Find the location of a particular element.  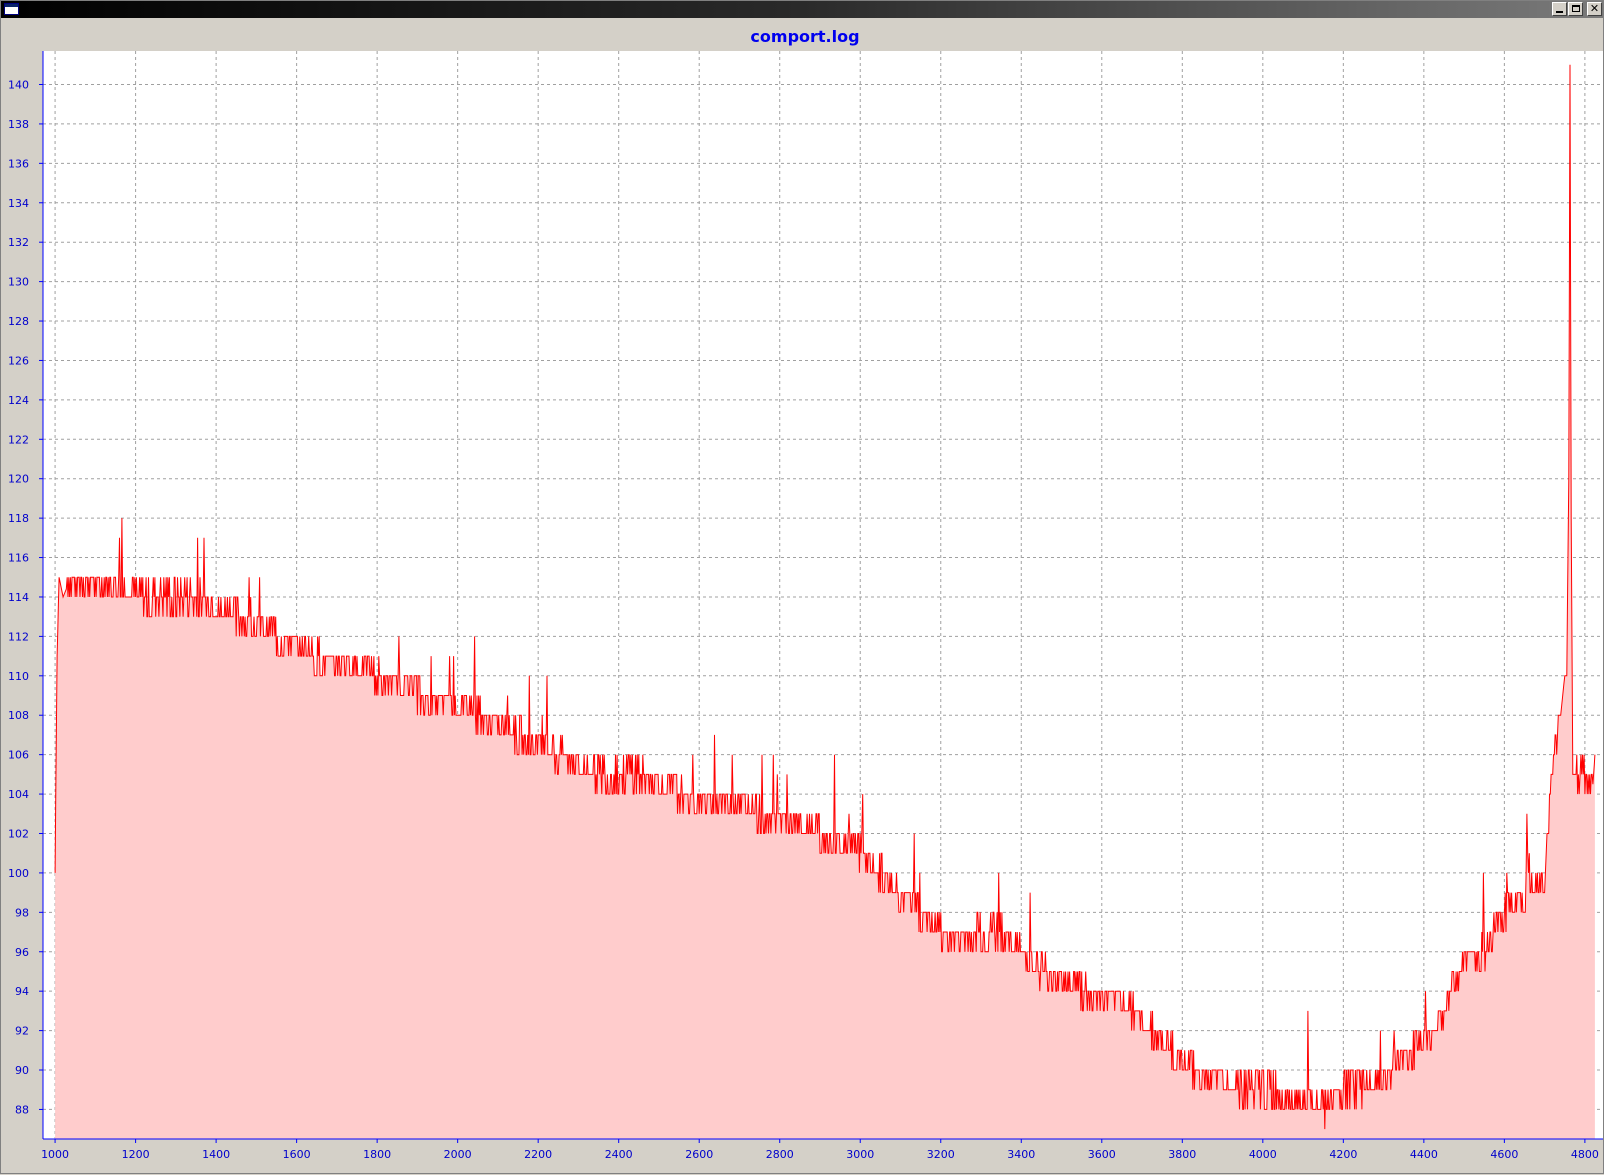

minimize-icon is located at coordinates (1559, 12).